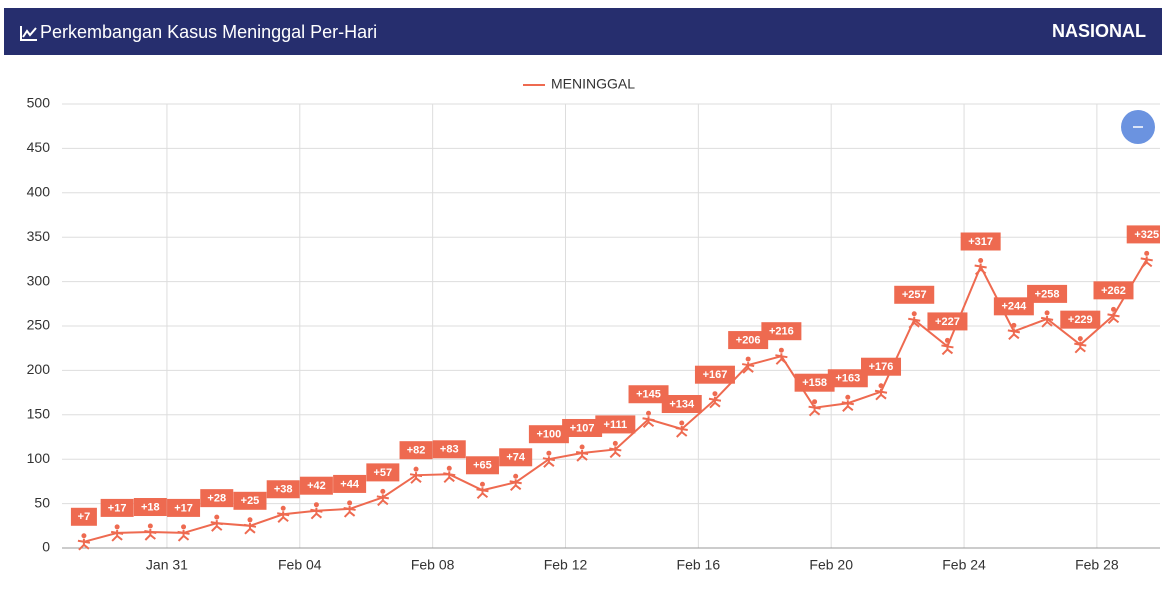 This screenshot has width=1166, height=592. I want to click on x-tick-label: Feb 28, so click(1097, 565).